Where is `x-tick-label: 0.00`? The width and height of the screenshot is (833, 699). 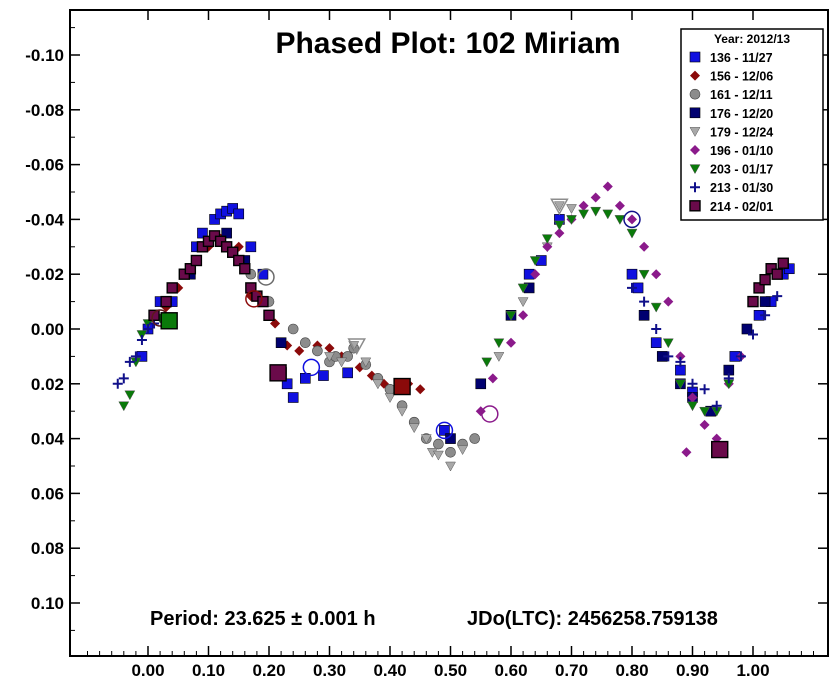
x-tick-label: 0.00 is located at coordinates (147, 670).